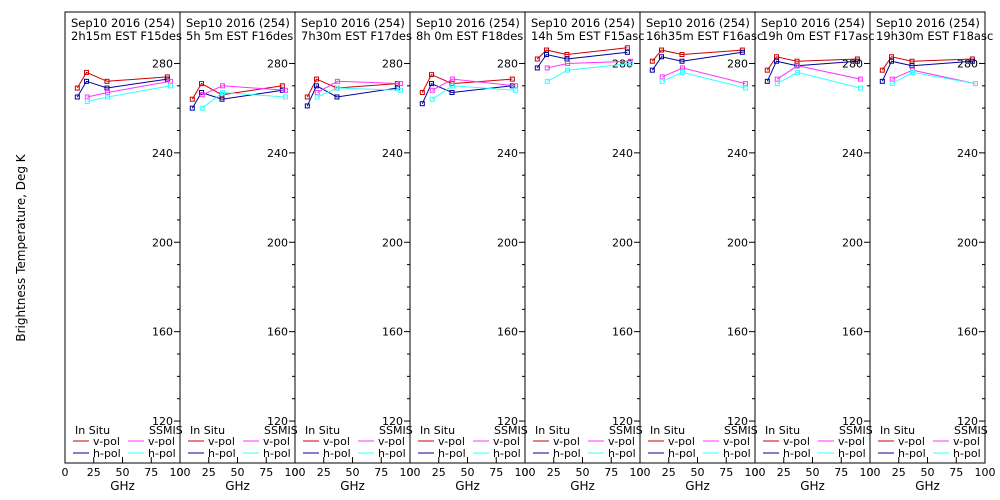  What do you see at coordinates (726, 472) in the screenshot?
I see `x-tick-label: 75` at bounding box center [726, 472].